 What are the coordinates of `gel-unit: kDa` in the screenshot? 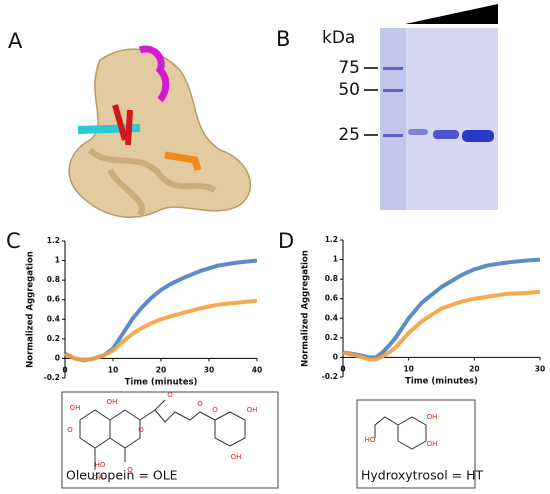 It's located at (338, 38).